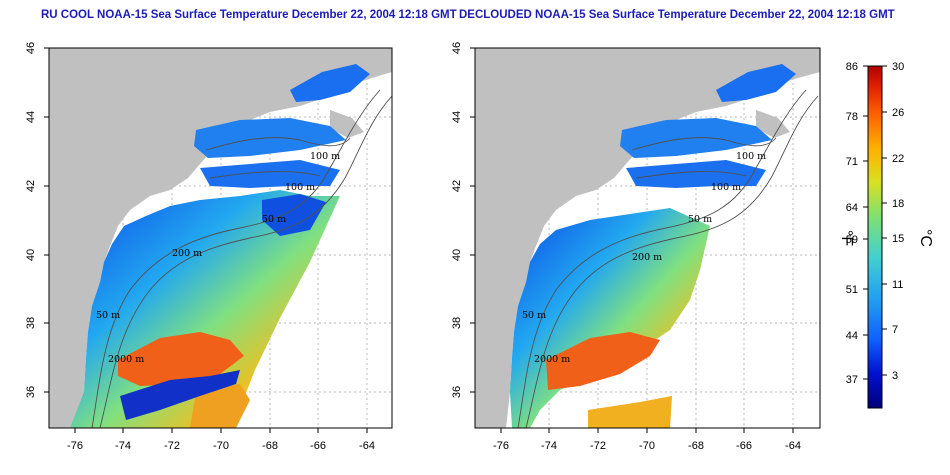 The width and height of the screenshot is (950, 475). What do you see at coordinates (925, 238) in the screenshot?
I see `colorbar-celsius-label: °C` at bounding box center [925, 238].